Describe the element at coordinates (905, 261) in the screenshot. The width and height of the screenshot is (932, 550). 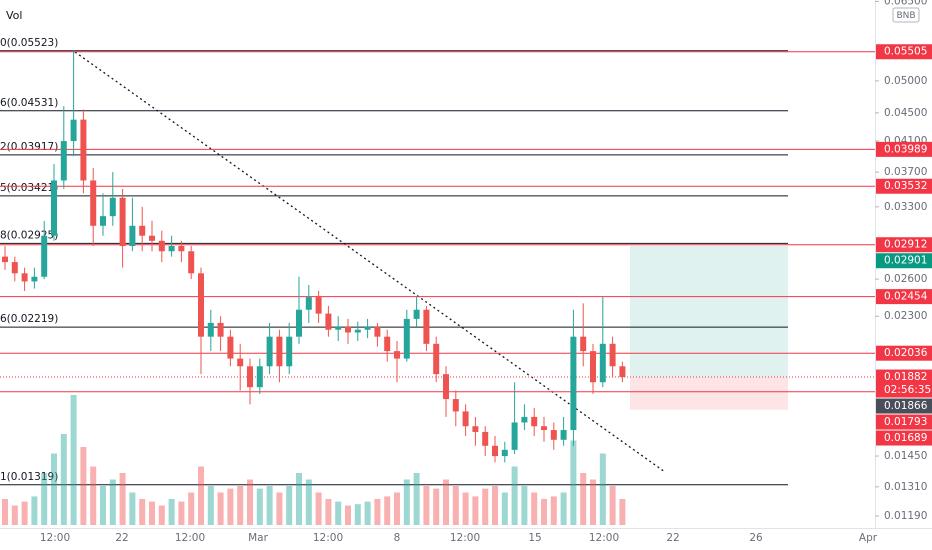
I see `price-badge-label: 0.02901` at that location.